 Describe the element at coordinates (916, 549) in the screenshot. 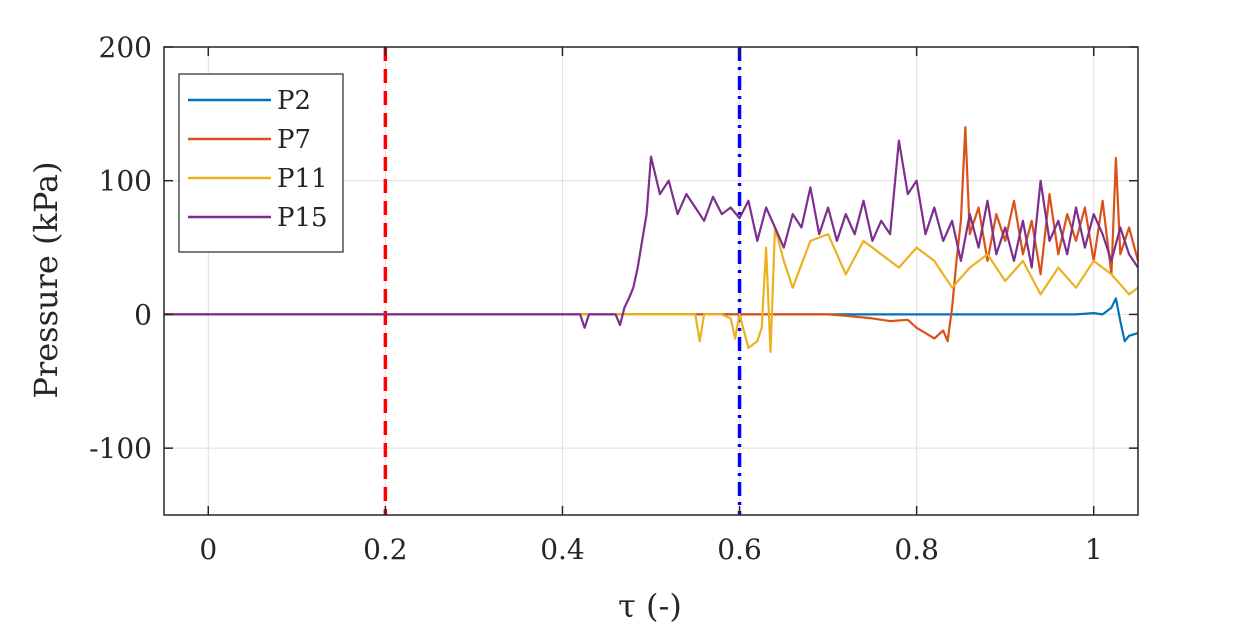

I see `x-tick-label: 0.8` at that location.